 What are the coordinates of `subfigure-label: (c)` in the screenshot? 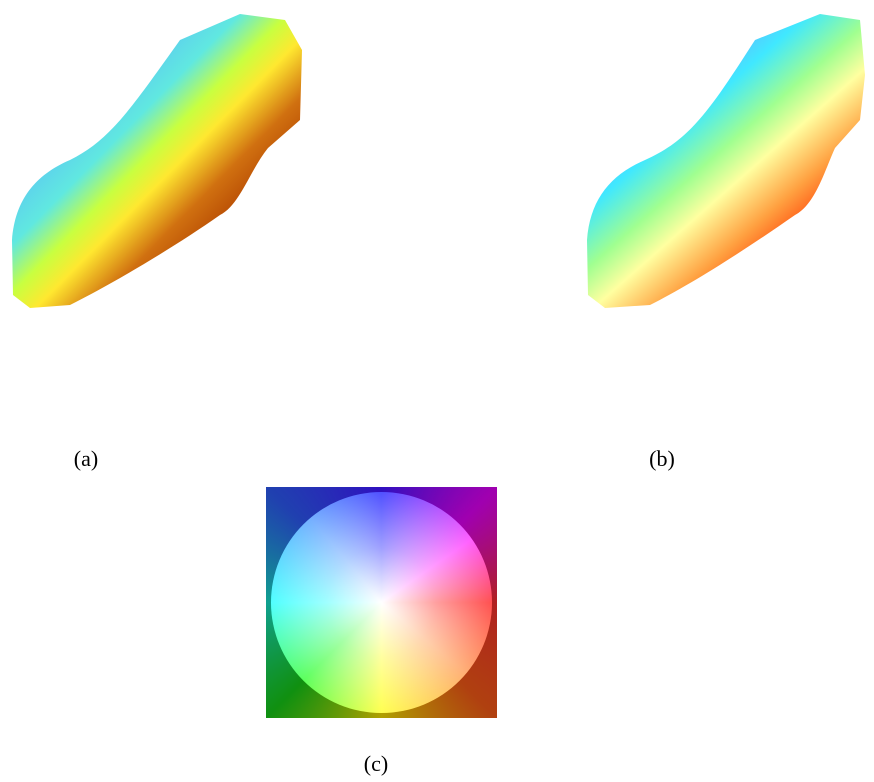 It's located at (376, 763).